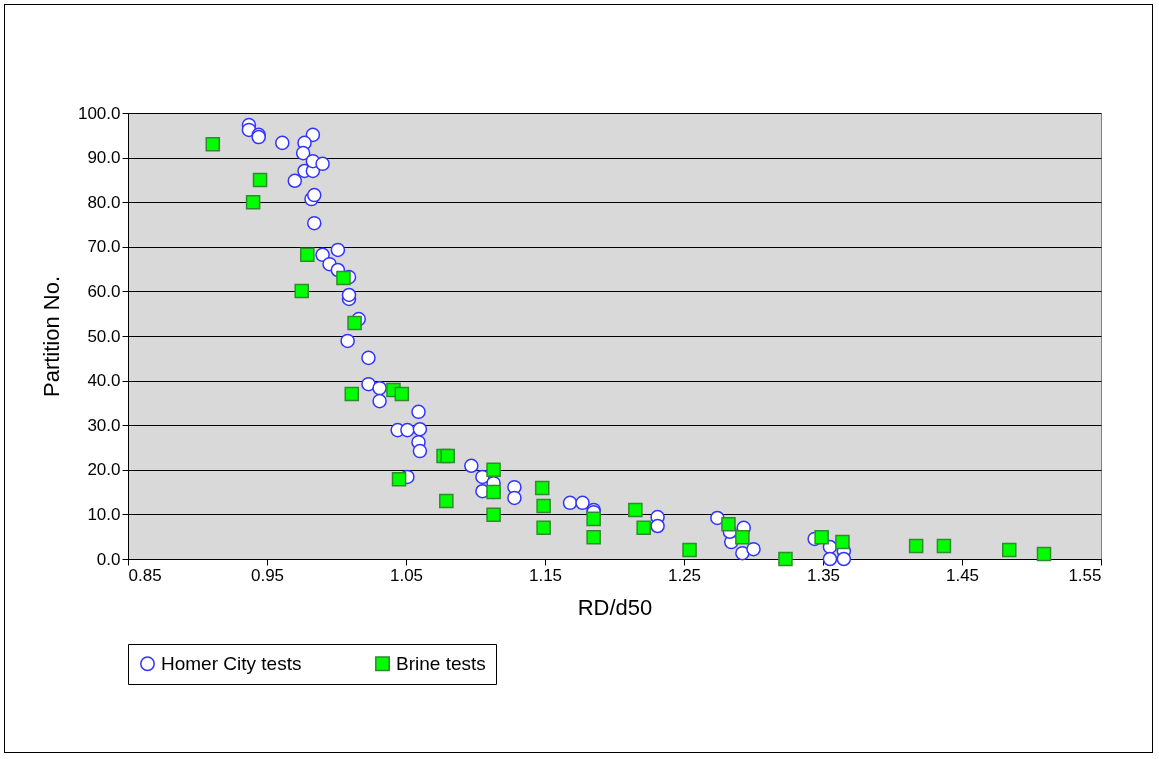  I want to click on legend-label: Homer City tests, so click(231, 663).